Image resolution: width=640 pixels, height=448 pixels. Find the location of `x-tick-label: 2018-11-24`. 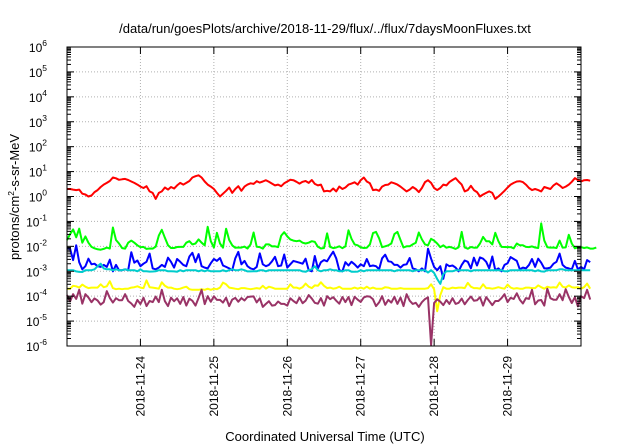

x-tick-label: 2018-11-24 is located at coordinates (140, 386).